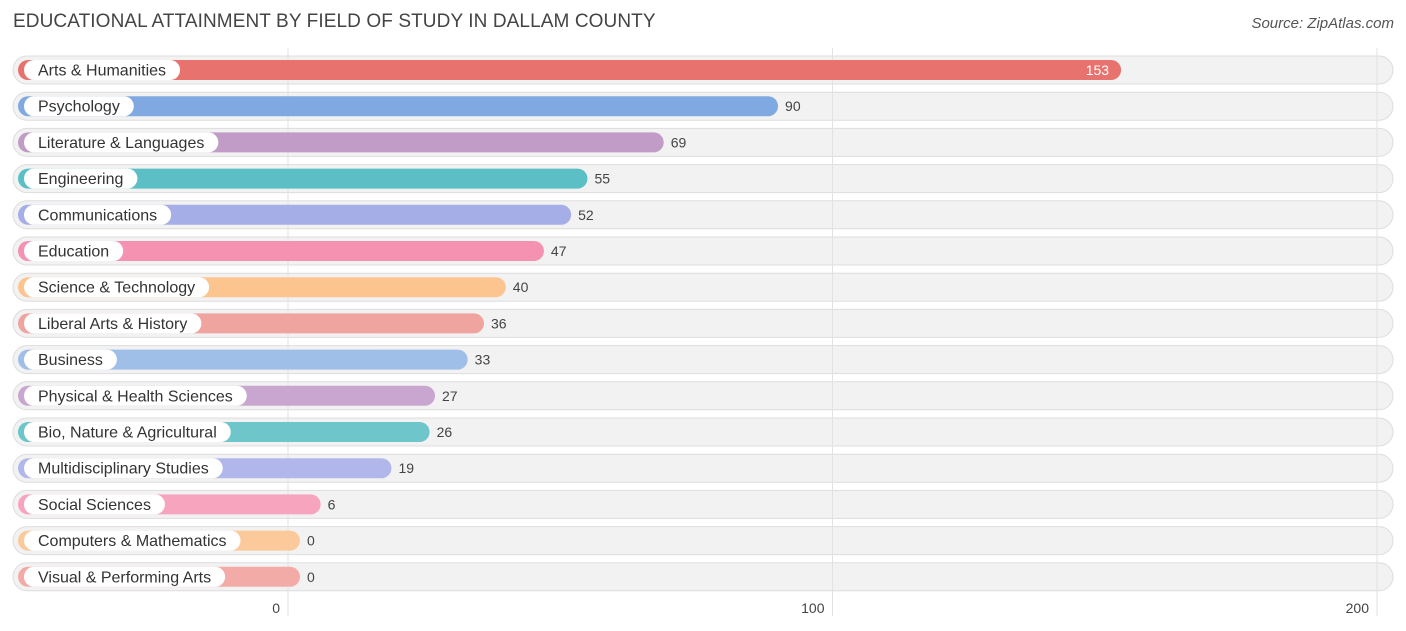 Image resolution: width=1406 pixels, height=631 pixels. I want to click on category-label: Education, so click(73, 252).